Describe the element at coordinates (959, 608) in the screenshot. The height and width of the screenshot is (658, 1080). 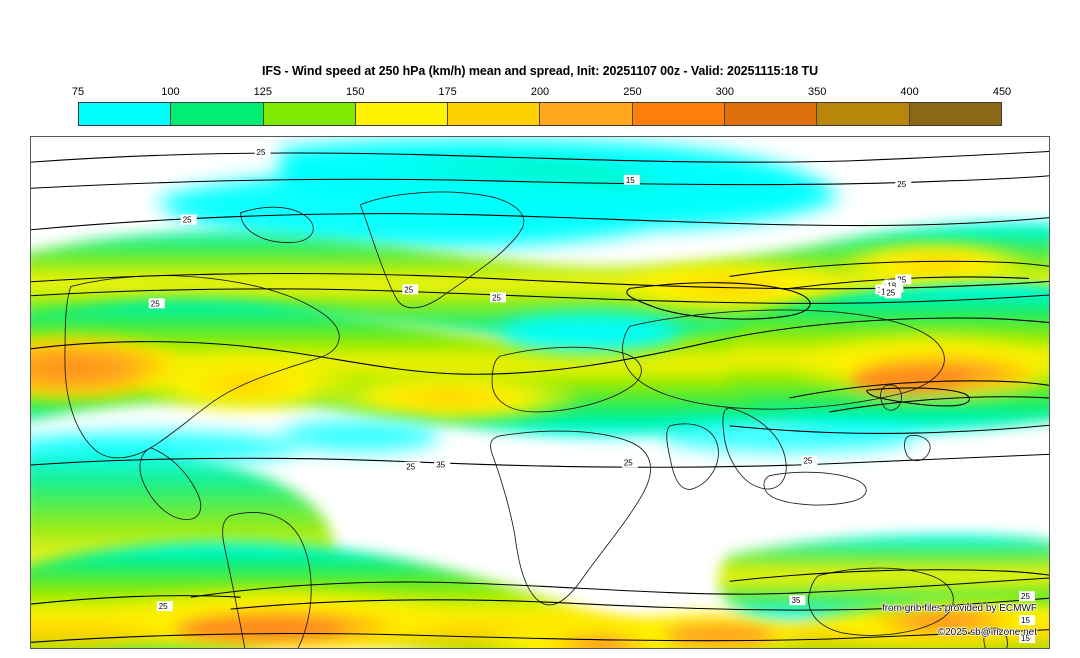
I see `credit-source: from grib files provided by ECMWF` at that location.